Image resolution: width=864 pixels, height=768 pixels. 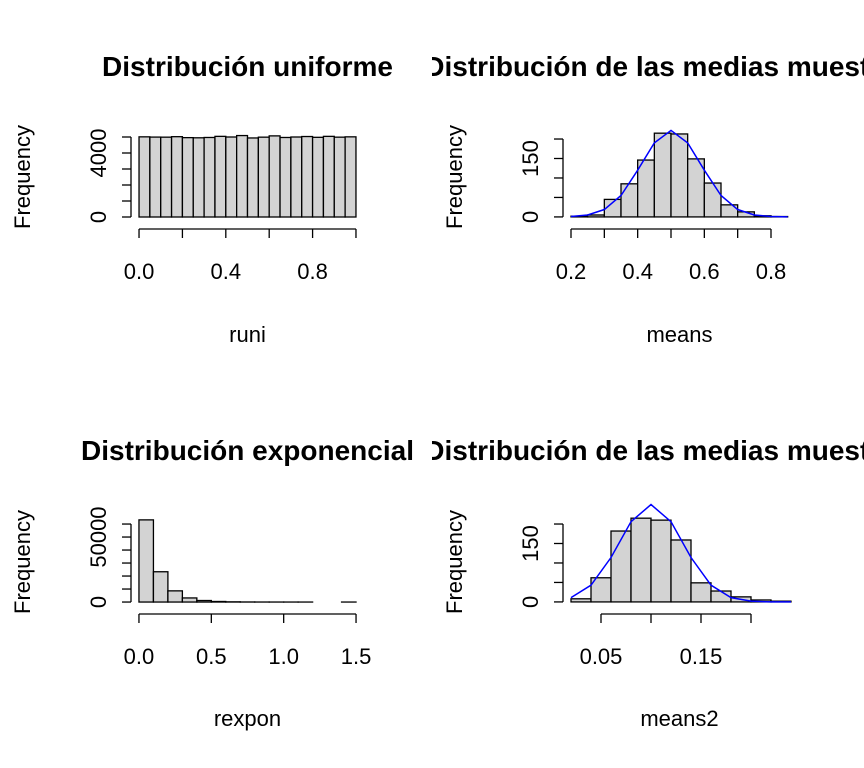 I want to click on x-tick-label: 0.5, so click(x=211, y=656).